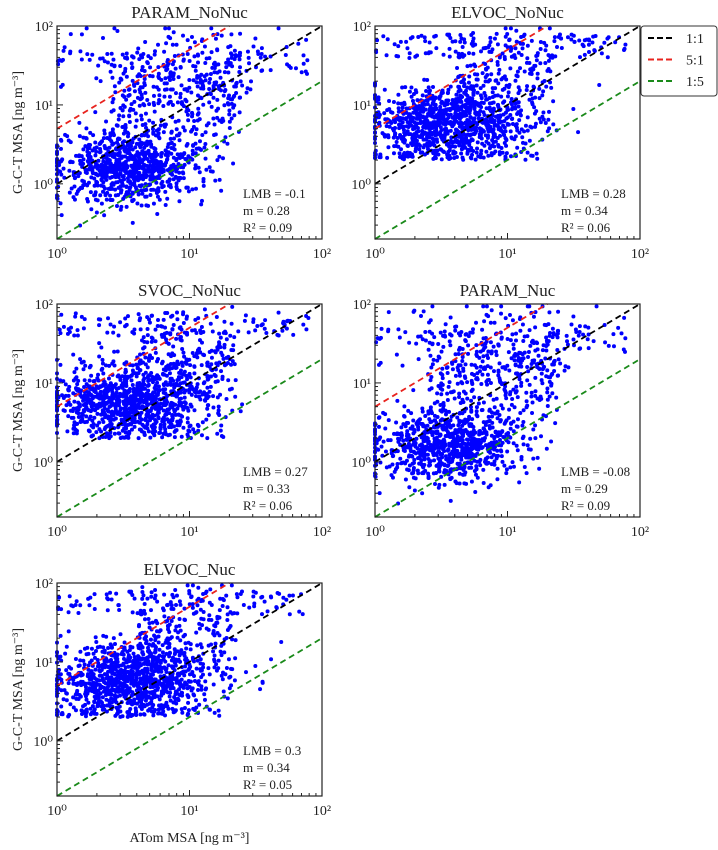 The width and height of the screenshot is (718, 850). Describe the element at coordinates (593, 193) in the screenshot. I see `annotation-lmb: LMB = 0.28` at that location.